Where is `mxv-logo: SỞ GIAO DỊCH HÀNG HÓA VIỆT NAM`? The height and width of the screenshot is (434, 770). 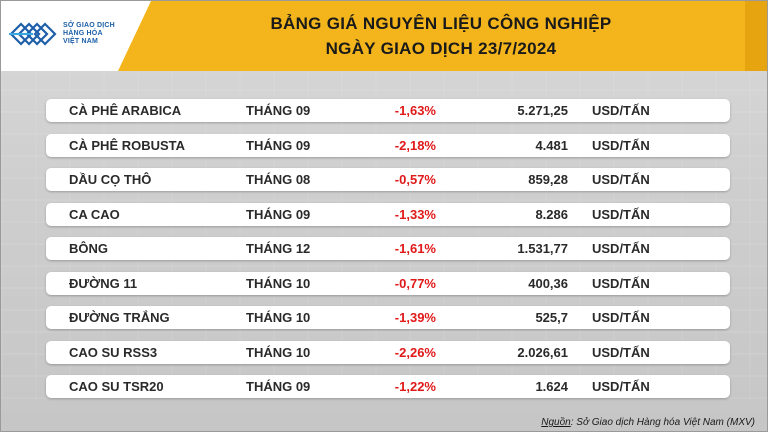 mxv-logo: SỞ GIAO DỊCH HÀNG HÓA VIỆT NAM is located at coordinates (77, 34).